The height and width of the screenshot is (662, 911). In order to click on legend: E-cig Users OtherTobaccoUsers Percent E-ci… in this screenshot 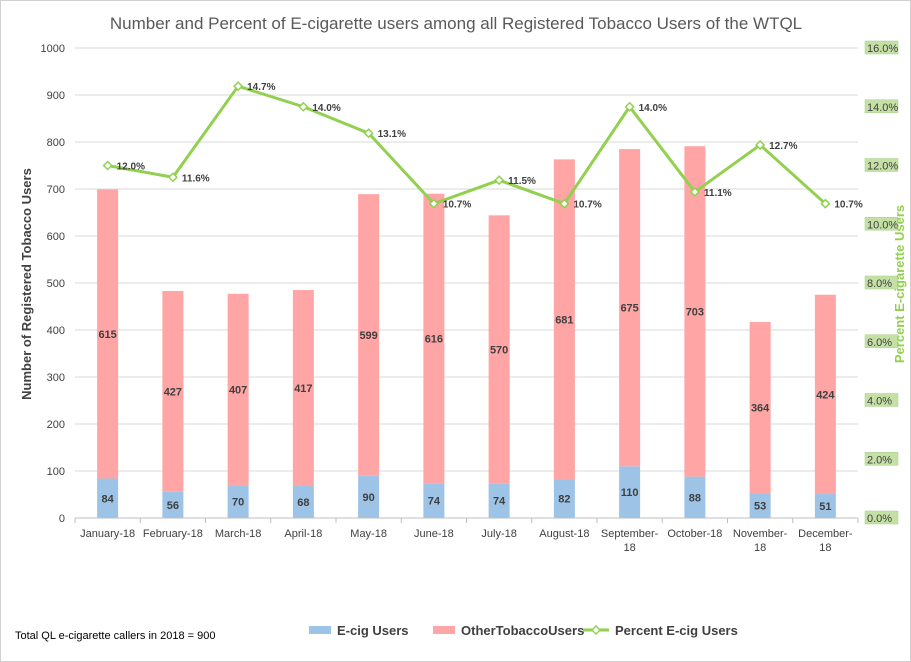, I will do `click(523, 630)`.